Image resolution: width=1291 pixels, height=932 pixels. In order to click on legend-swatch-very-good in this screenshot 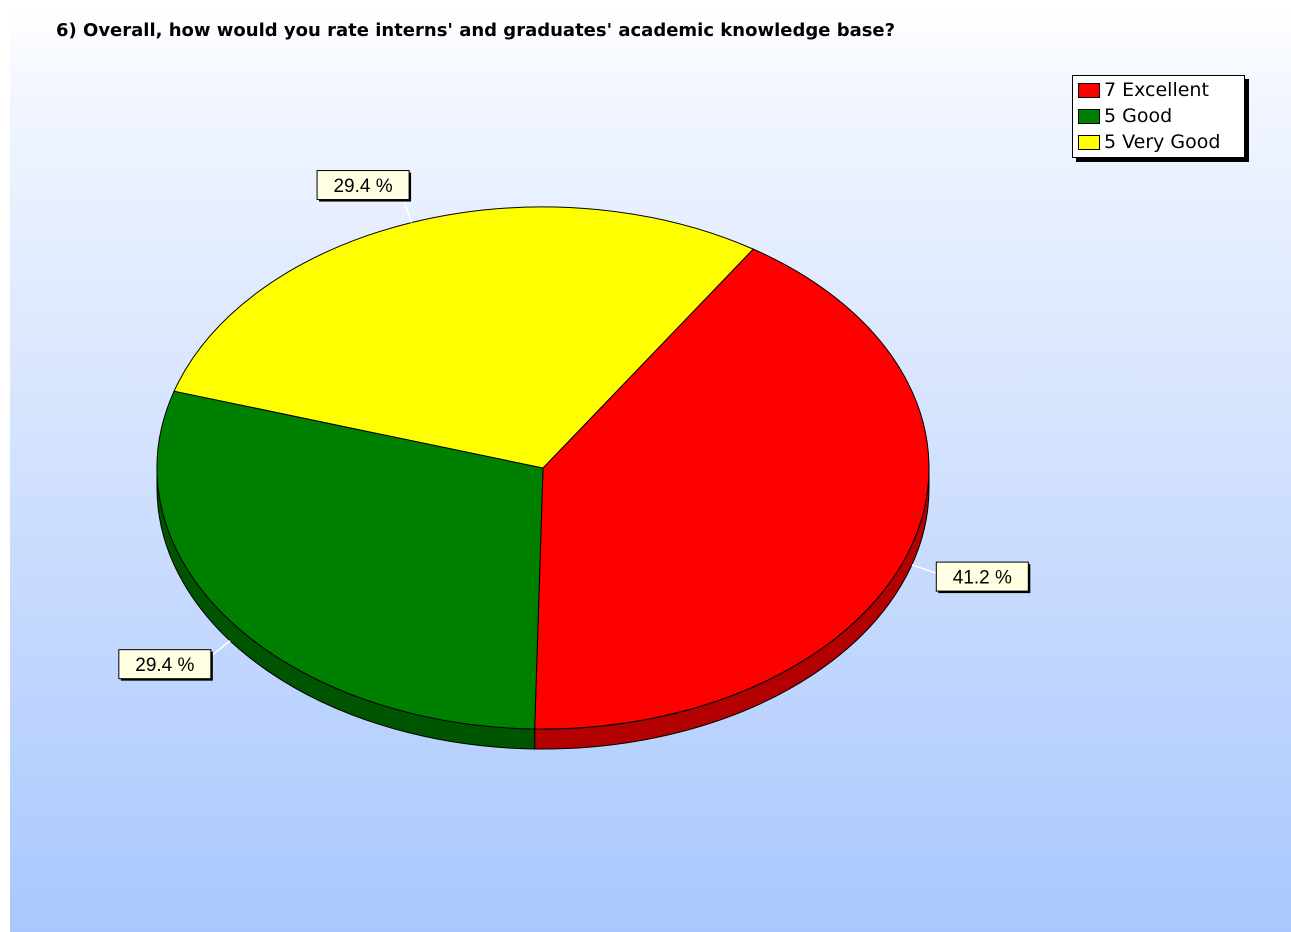, I will do `click(1089, 142)`.